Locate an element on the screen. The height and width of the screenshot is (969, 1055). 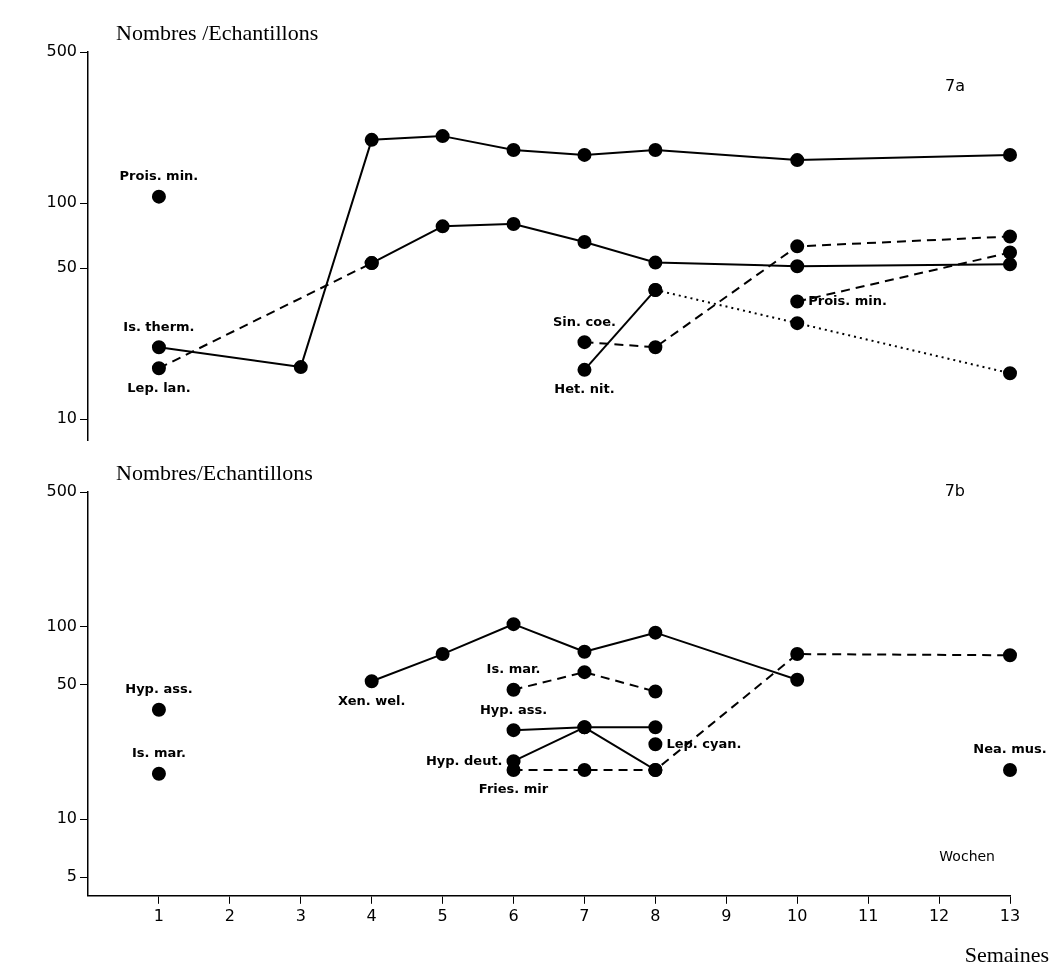
x-tick-label: 8 is located at coordinates (655, 915).